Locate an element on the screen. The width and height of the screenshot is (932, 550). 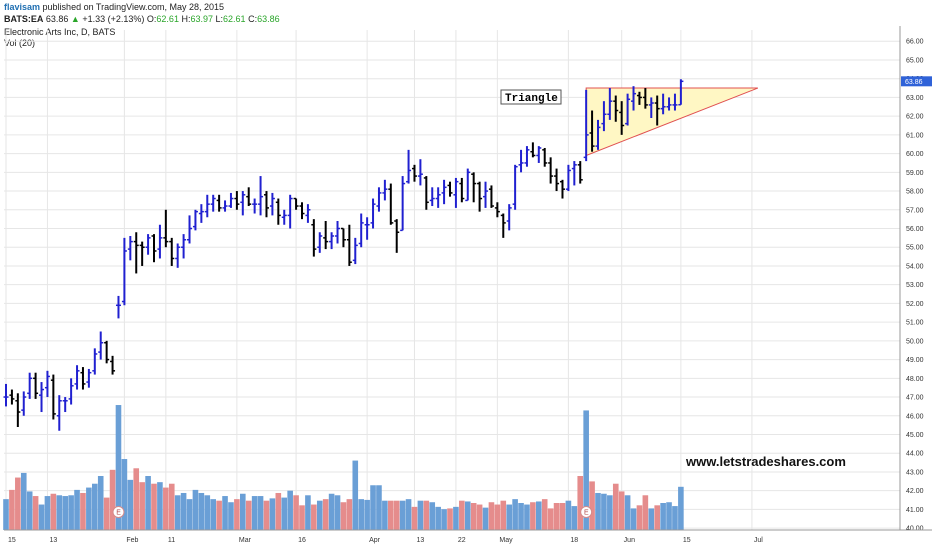
high-value: 63.97 is located at coordinates (201, 19).